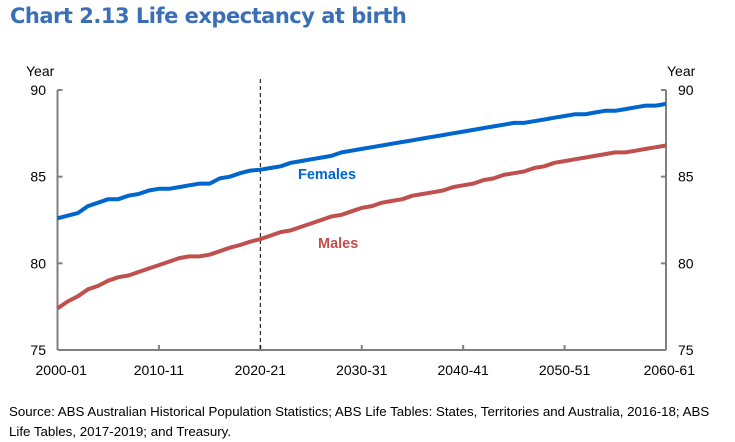 The height and width of the screenshot is (442, 735). Describe the element at coordinates (38, 177) in the screenshot. I see `y-tick-label-left: 85` at that location.